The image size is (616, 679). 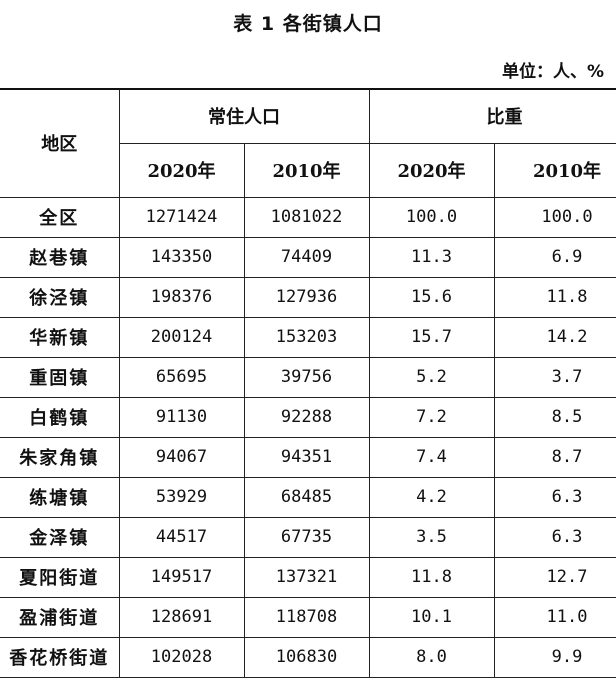 What do you see at coordinates (60, 143) in the screenshot?
I see `header-region: 地区` at bounding box center [60, 143].